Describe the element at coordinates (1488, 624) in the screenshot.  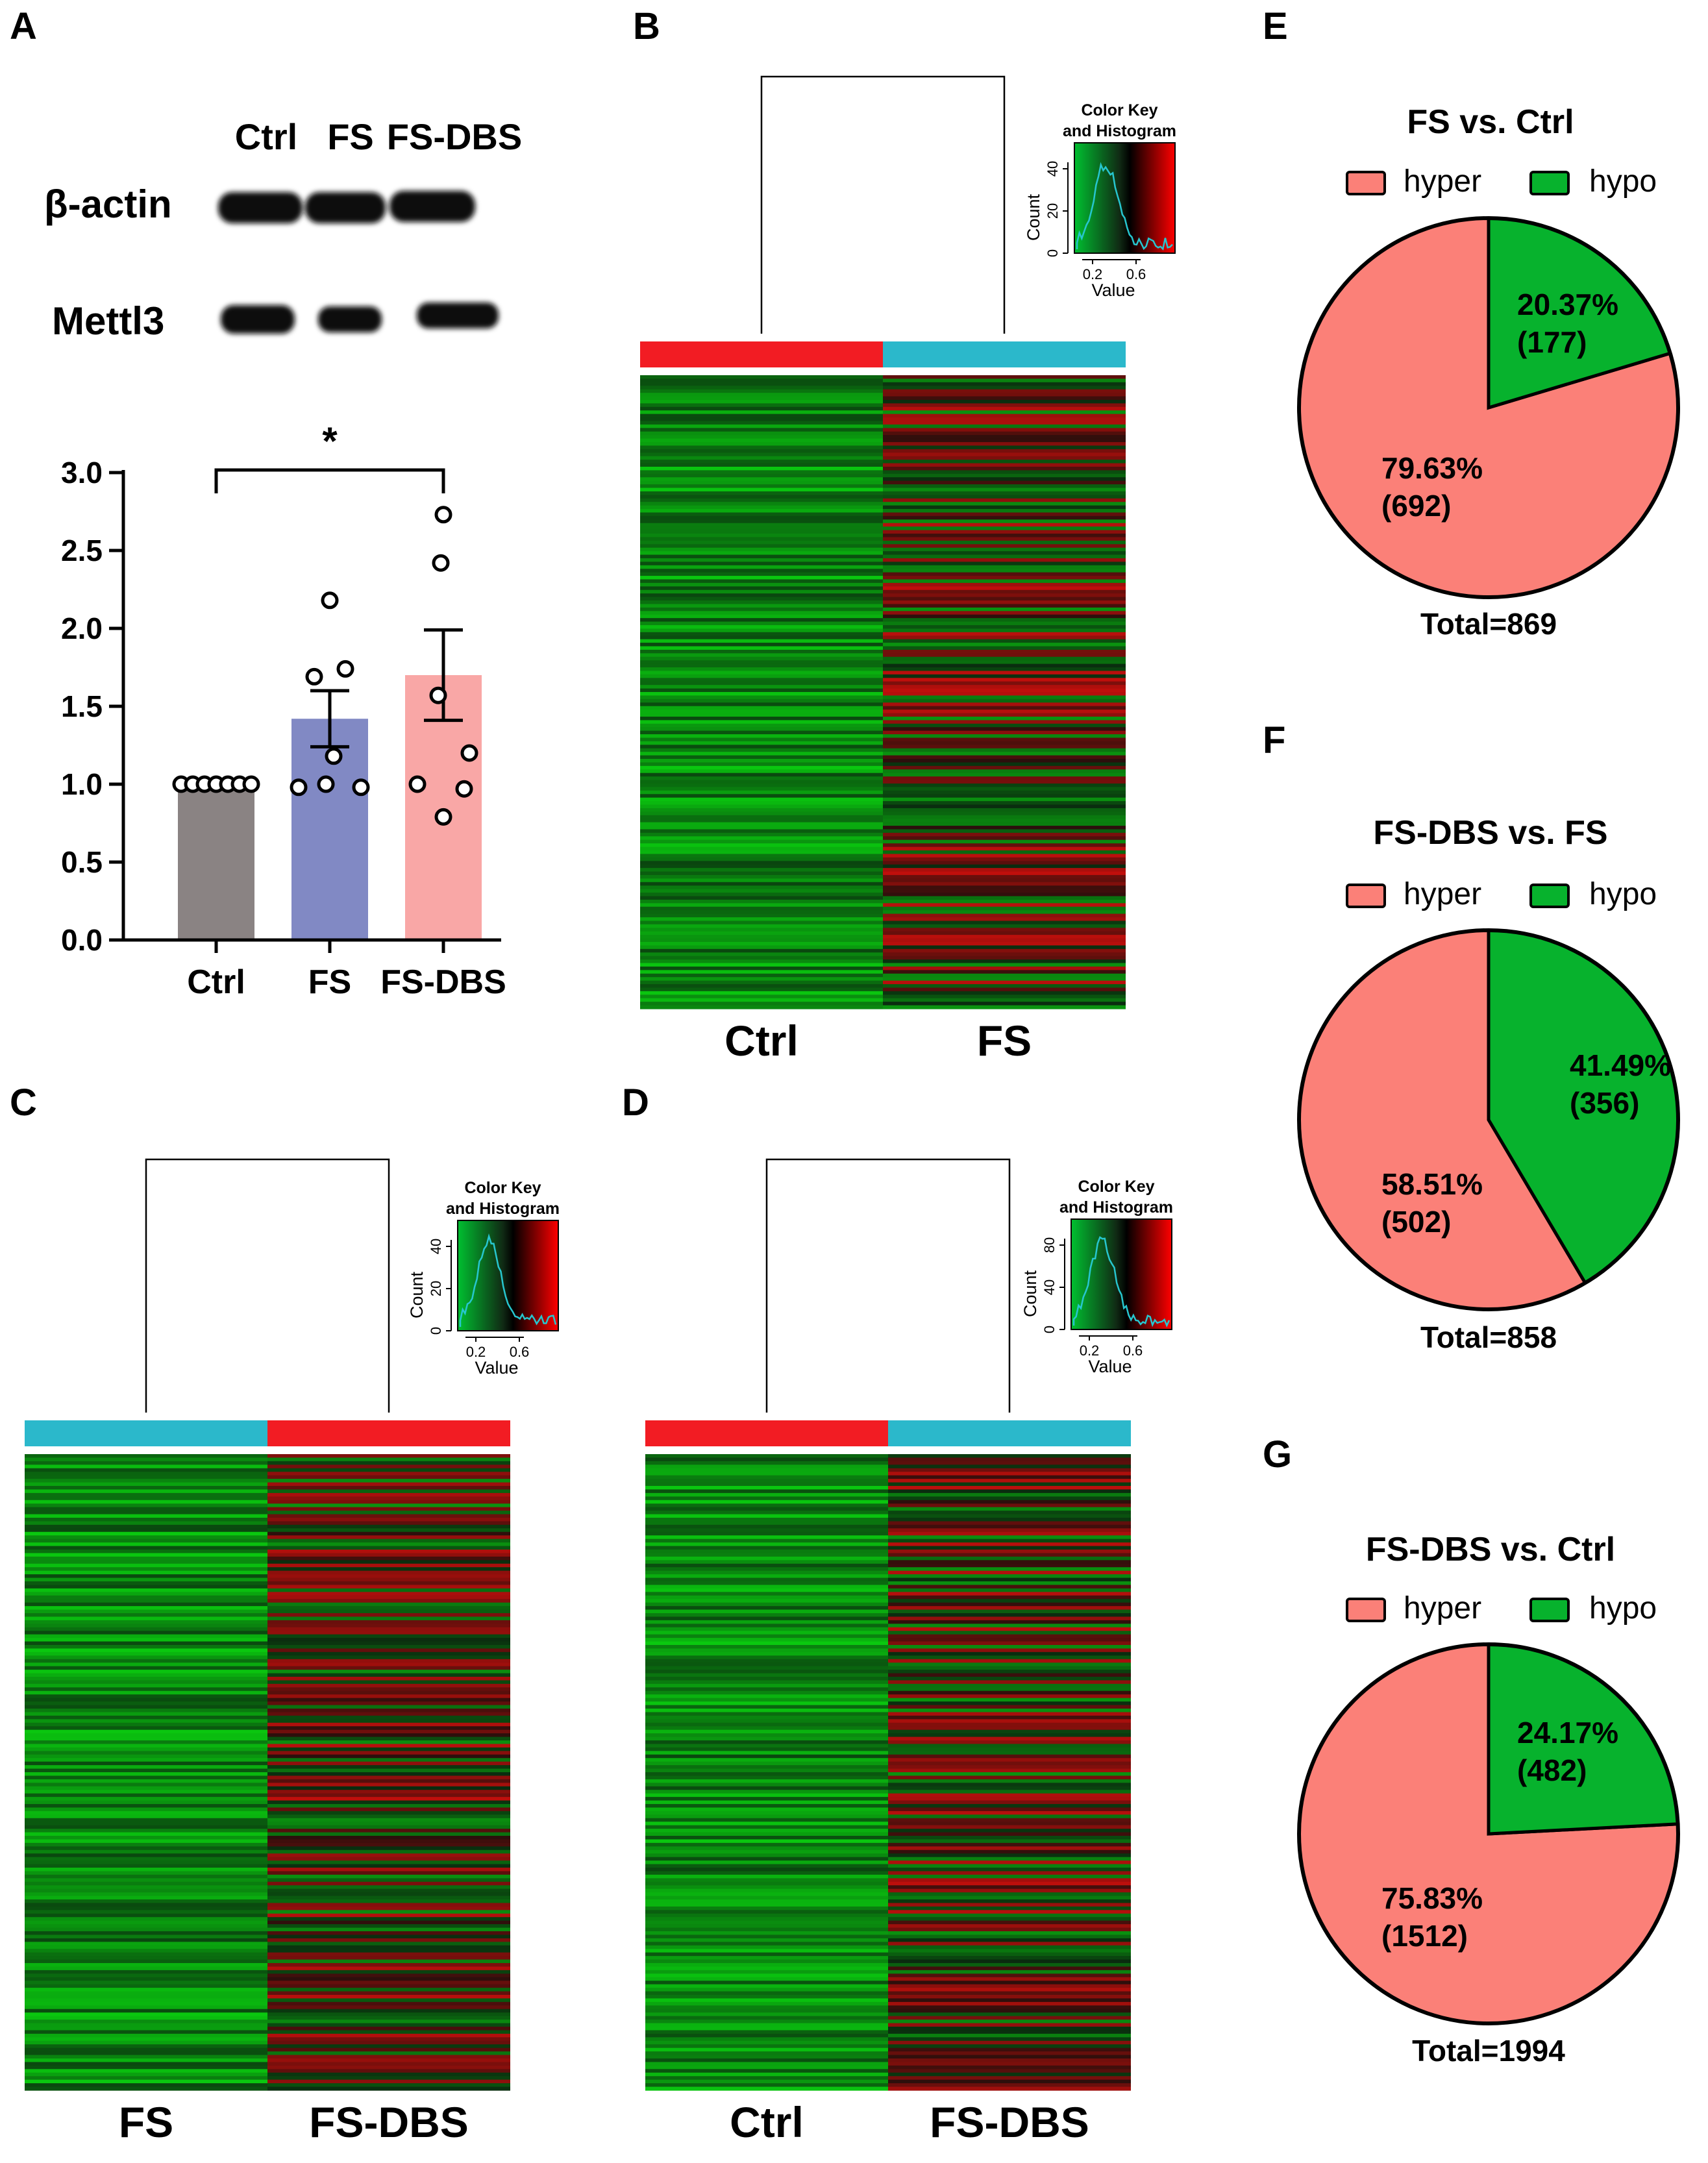
I see `pie-total-label: Total=869` at that location.